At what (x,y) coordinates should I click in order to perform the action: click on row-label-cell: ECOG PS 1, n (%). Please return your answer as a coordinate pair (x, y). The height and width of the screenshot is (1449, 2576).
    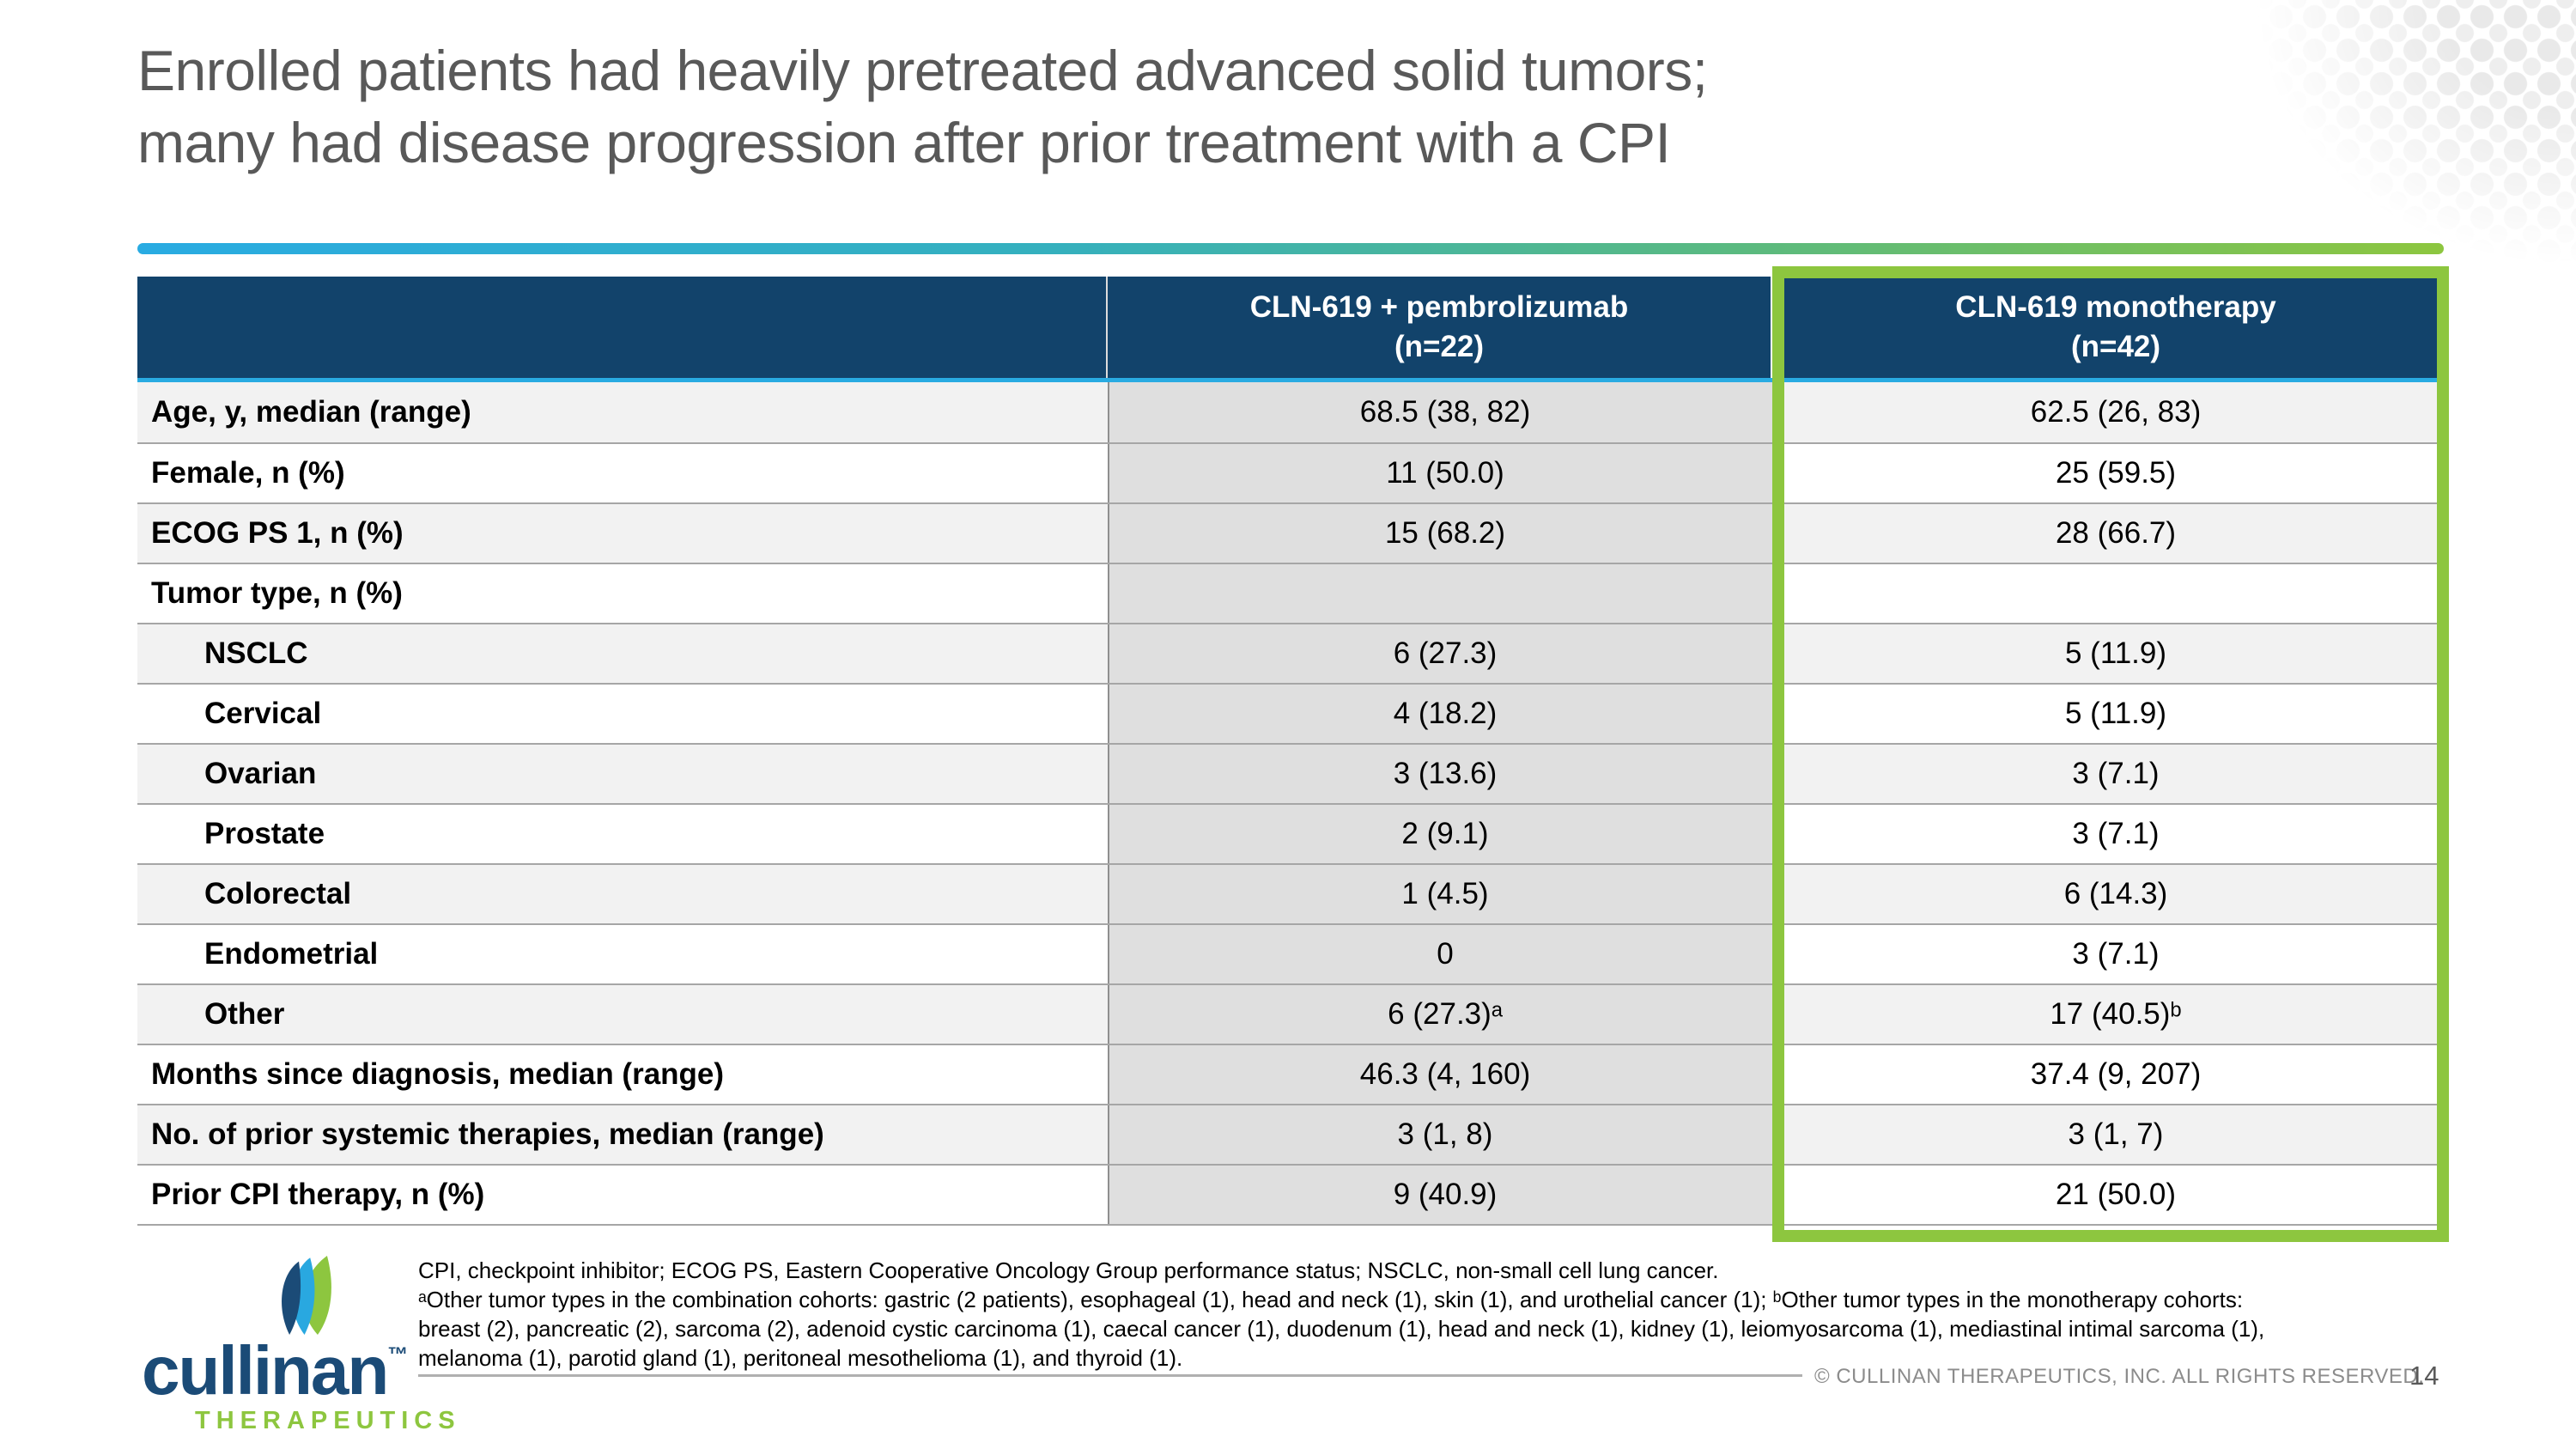
    Looking at the image, I should click on (622, 533).